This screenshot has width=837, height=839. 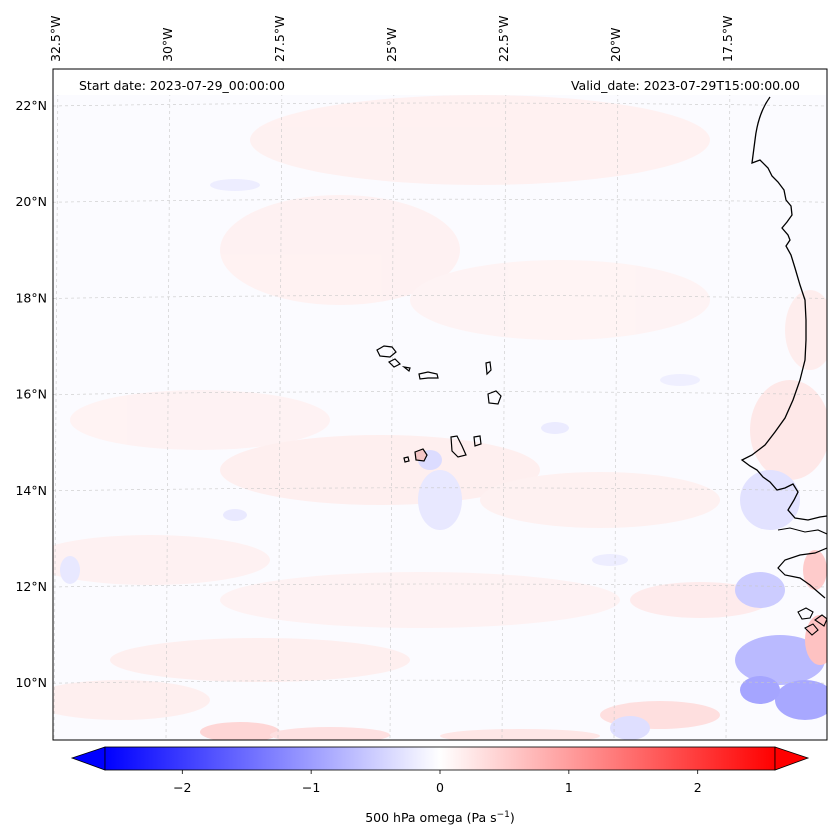 What do you see at coordinates (279, 39) in the screenshot?
I see `longitude-tick-label: 27.5°W` at bounding box center [279, 39].